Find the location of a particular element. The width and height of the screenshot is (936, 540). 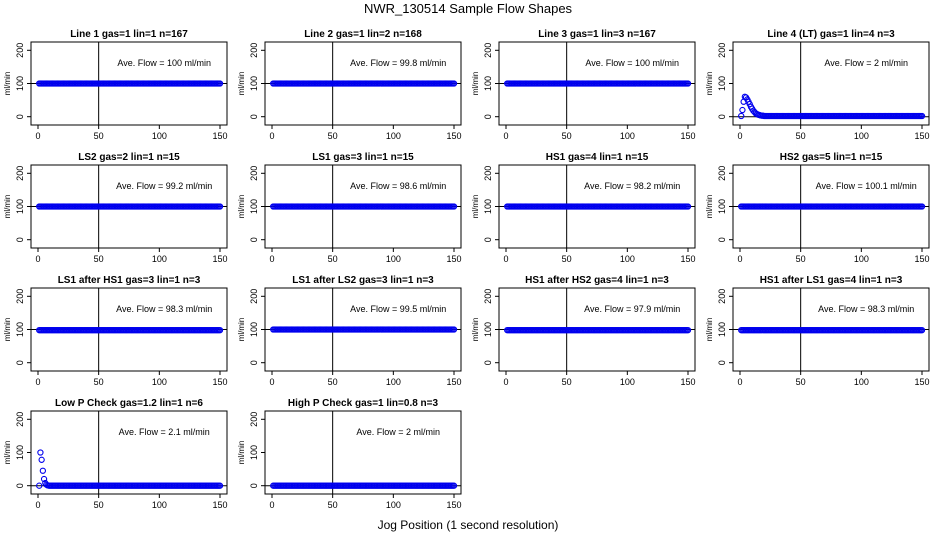

average-flow-annotation: Ave. Flow = 99.2 ml/min is located at coordinates (164, 186).